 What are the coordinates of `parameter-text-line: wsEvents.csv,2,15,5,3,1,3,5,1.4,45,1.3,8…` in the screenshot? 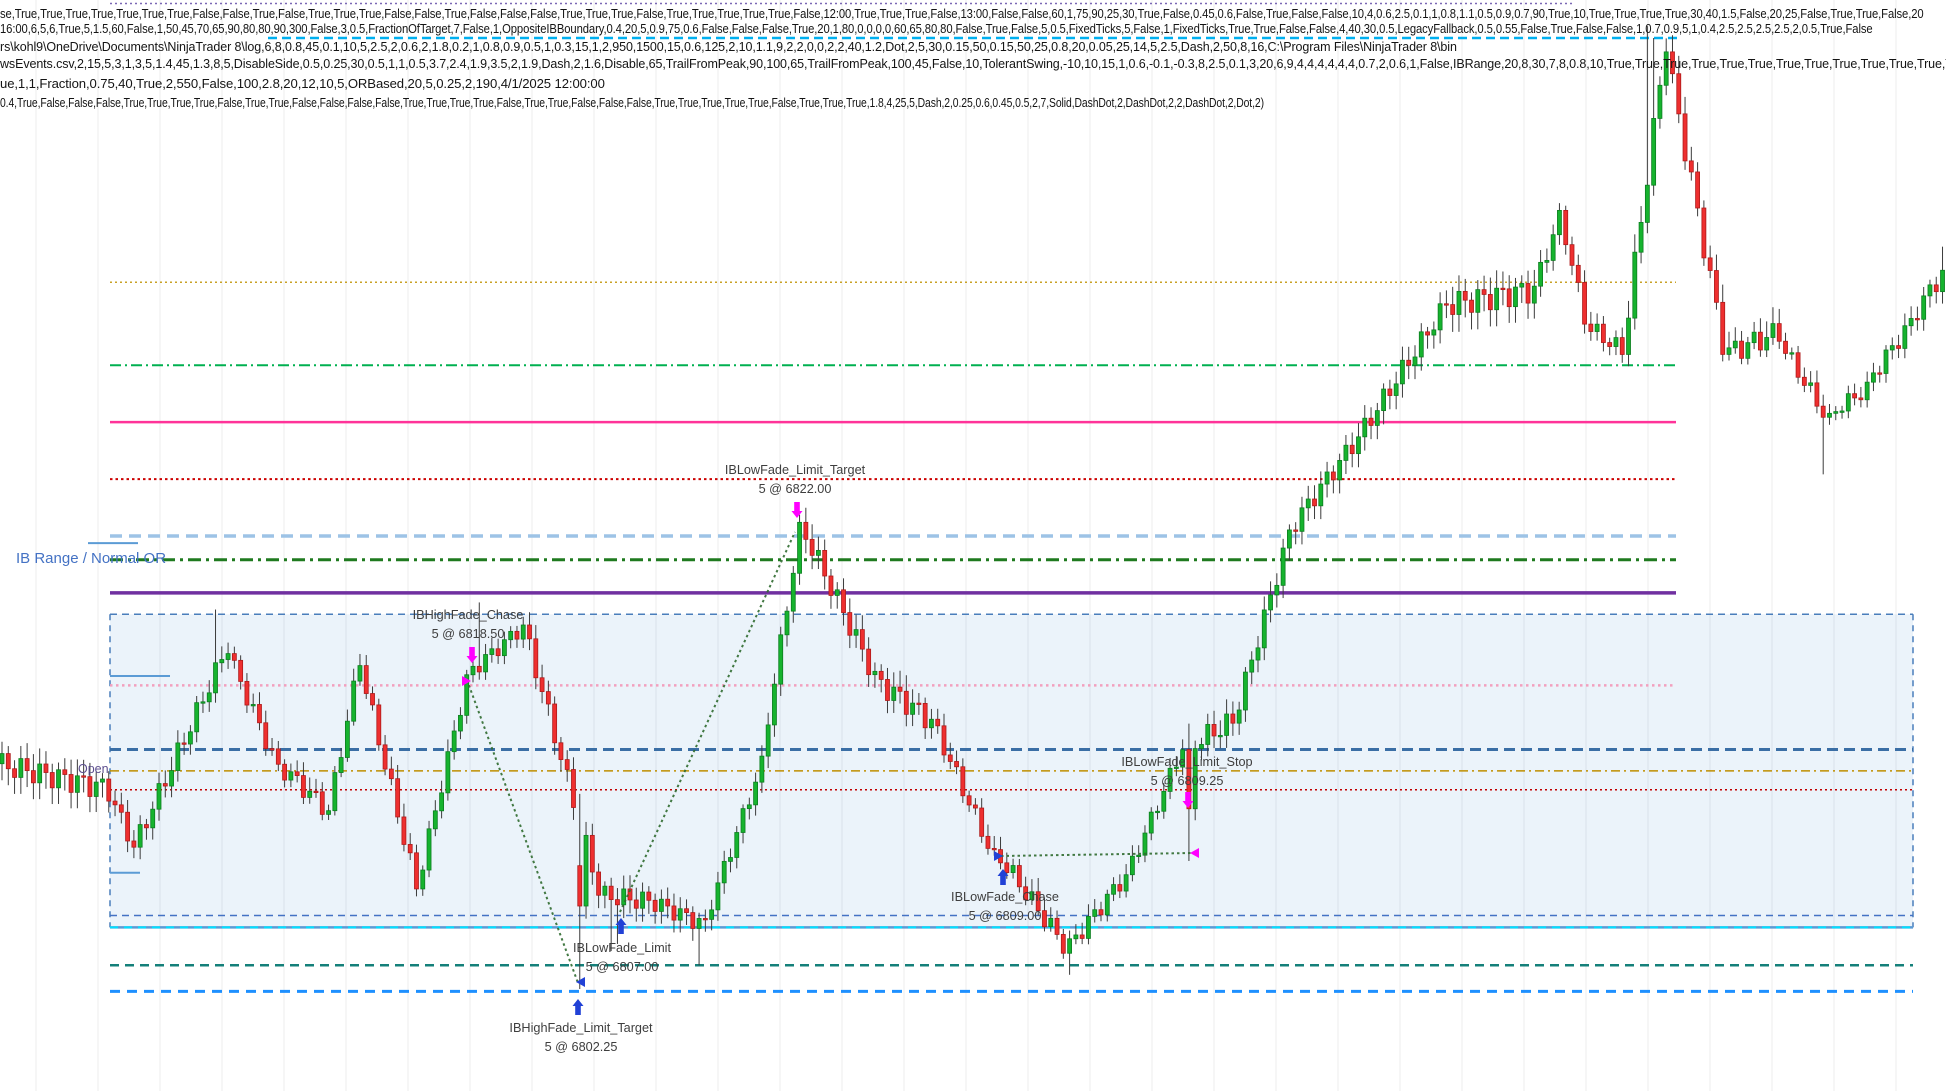 It's located at (973, 64).